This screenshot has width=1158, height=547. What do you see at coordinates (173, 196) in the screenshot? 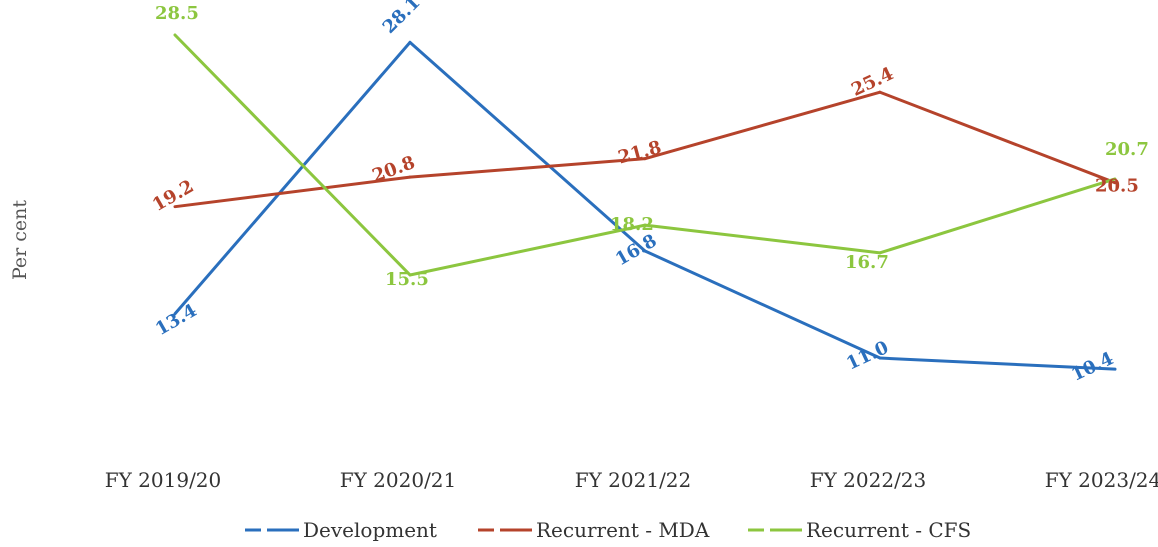
I see `data-label: 19.2` at bounding box center [173, 196].